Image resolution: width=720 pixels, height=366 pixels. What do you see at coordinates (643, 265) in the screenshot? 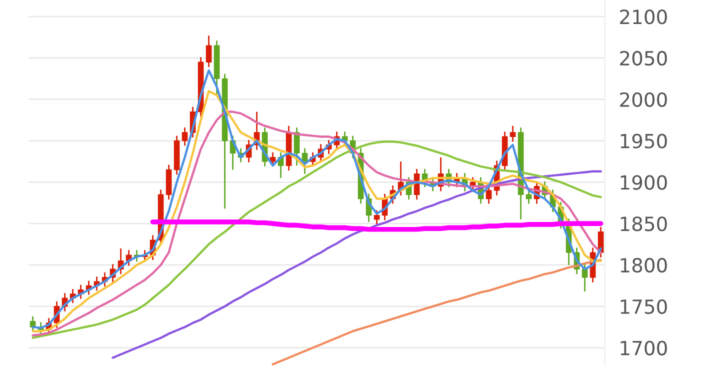
I see `y-tick-label: 1800` at bounding box center [643, 265].